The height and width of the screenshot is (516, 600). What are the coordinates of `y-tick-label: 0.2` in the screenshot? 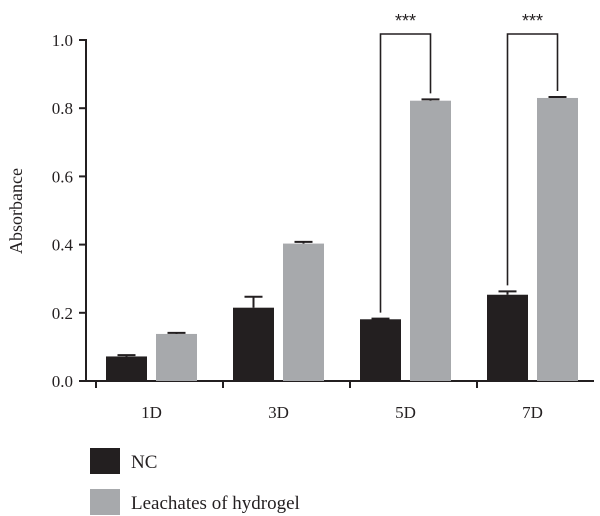 It's located at (62, 313).